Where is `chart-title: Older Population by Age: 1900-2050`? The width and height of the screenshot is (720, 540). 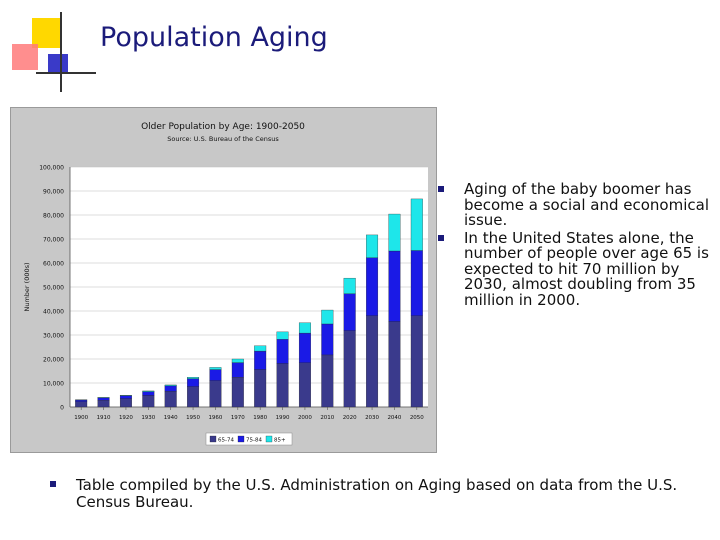
chart-title: Older Population by Age: 1900-2050 is located at coordinates (223, 127).